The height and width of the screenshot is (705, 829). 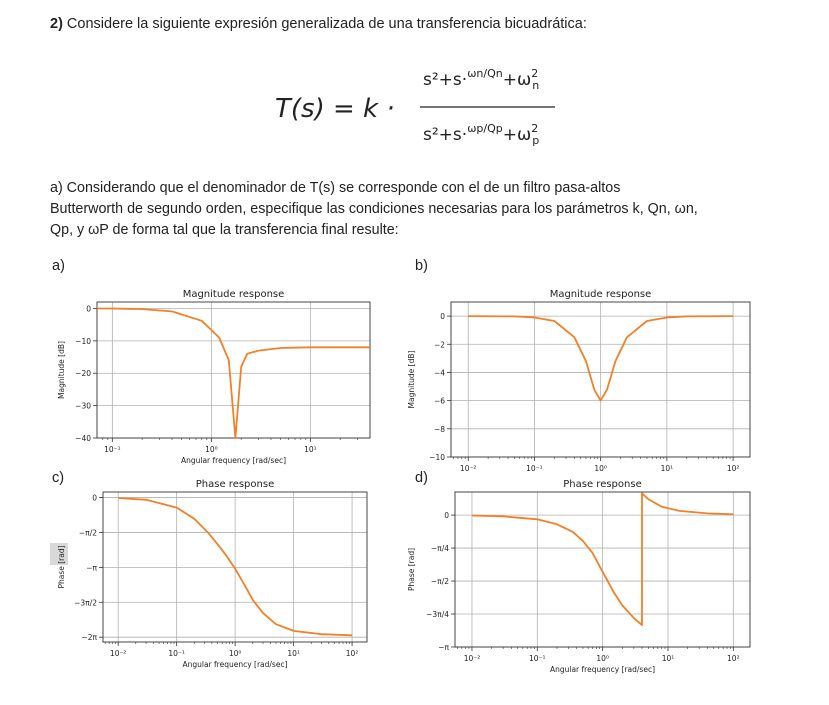 What do you see at coordinates (56, 24) in the screenshot?
I see `question-number: 2)` at bounding box center [56, 24].